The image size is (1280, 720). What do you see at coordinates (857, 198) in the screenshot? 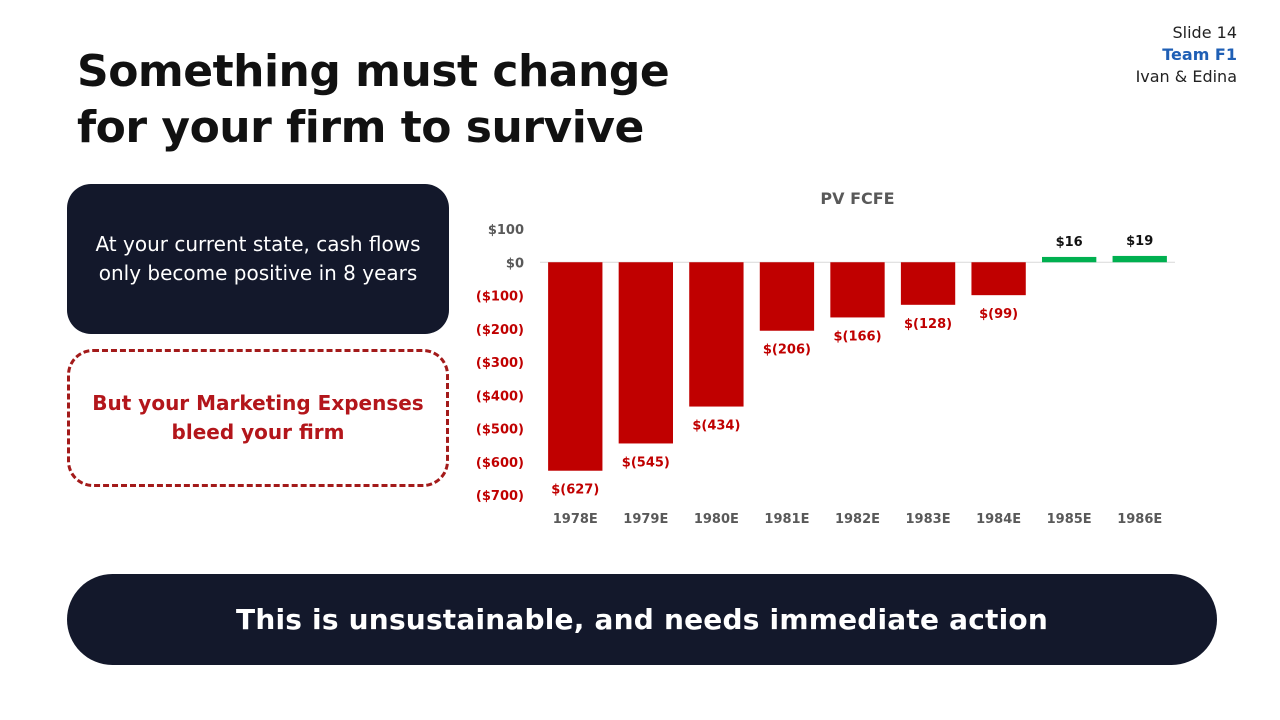
I see `chart-title: PV FCFE` at bounding box center [857, 198].